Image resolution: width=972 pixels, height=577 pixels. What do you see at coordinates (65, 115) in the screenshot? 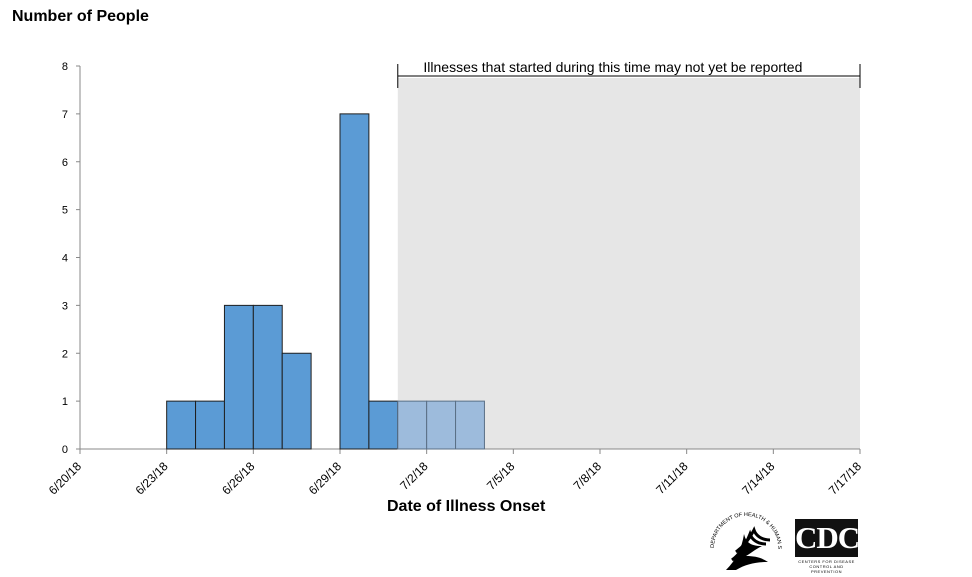
I see `y-tick-label: 7` at bounding box center [65, 115].